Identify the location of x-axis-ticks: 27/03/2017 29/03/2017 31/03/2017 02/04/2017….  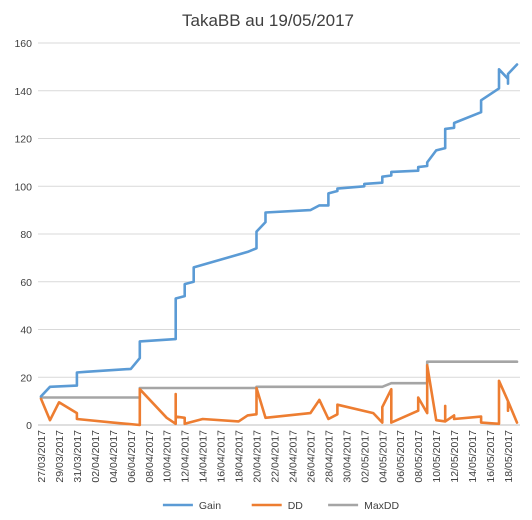
(275, 456).